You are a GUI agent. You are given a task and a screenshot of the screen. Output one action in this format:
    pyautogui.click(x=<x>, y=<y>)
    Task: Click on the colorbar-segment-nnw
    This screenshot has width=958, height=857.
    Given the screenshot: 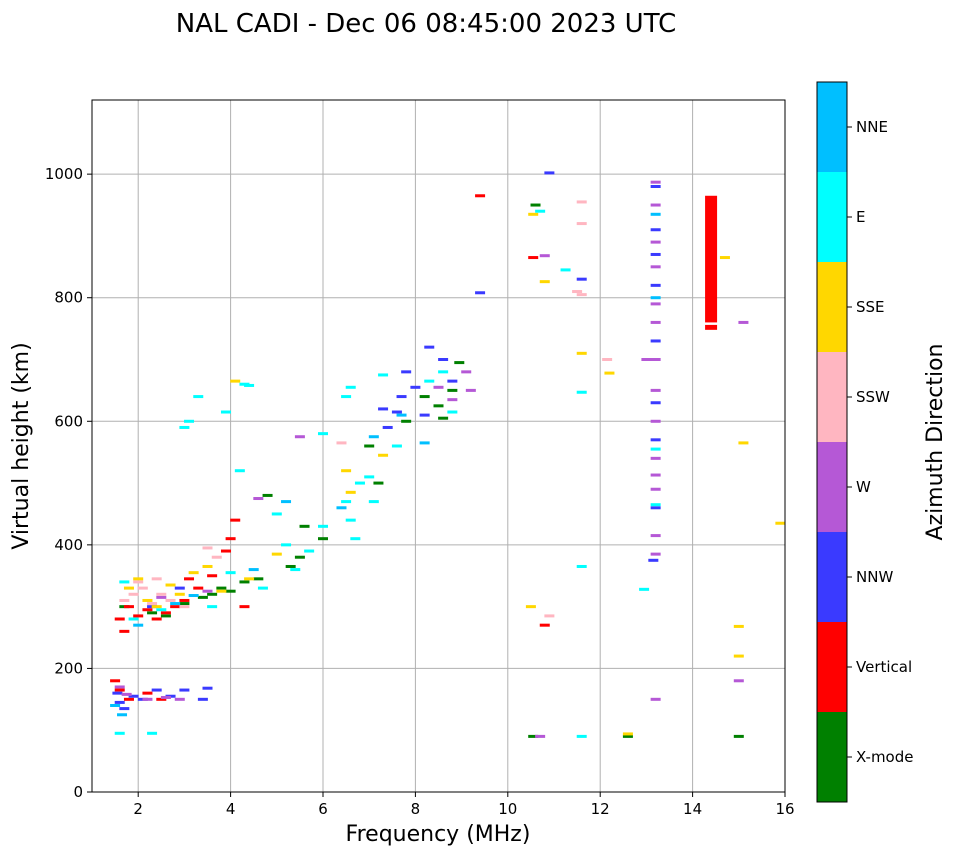 What is the action you would take?
    pyautogui.click(x=832, y=577)
    